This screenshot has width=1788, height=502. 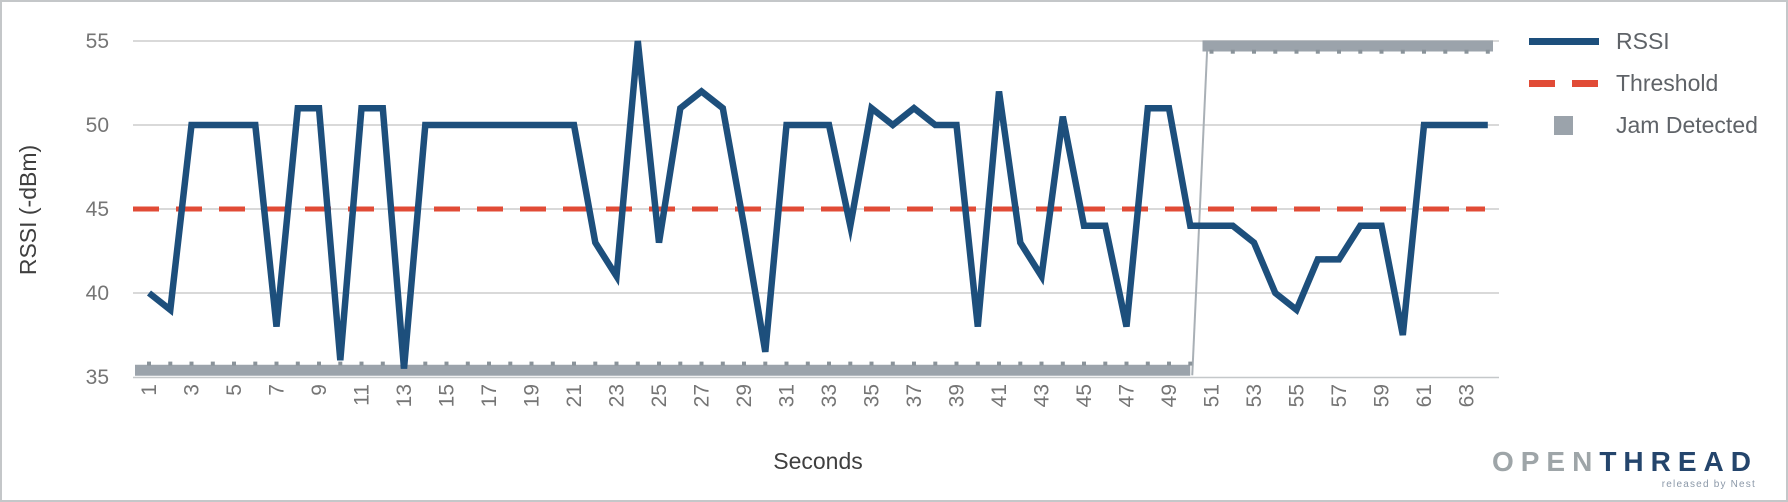 I want to click on jam-swatch, so click(x=1563, y=125).